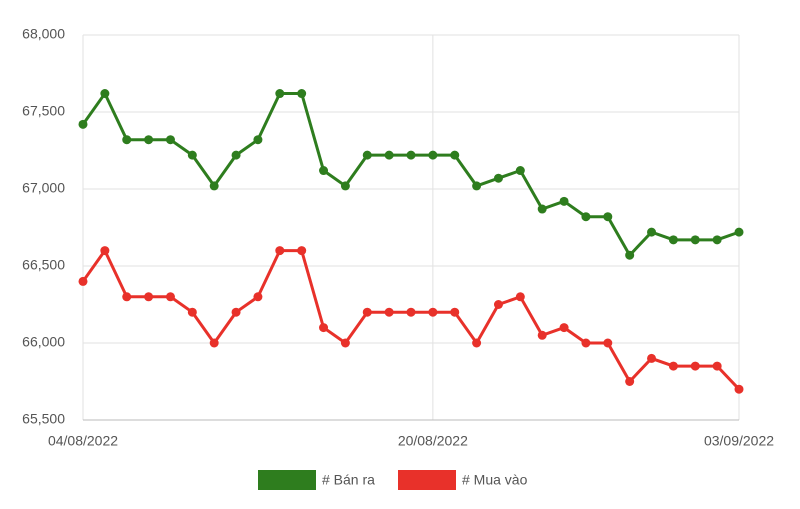 Image resolution: width=800 pixels, height=509 pixels. I want to click on y-tick-label: 66,500, so click(43, 265).